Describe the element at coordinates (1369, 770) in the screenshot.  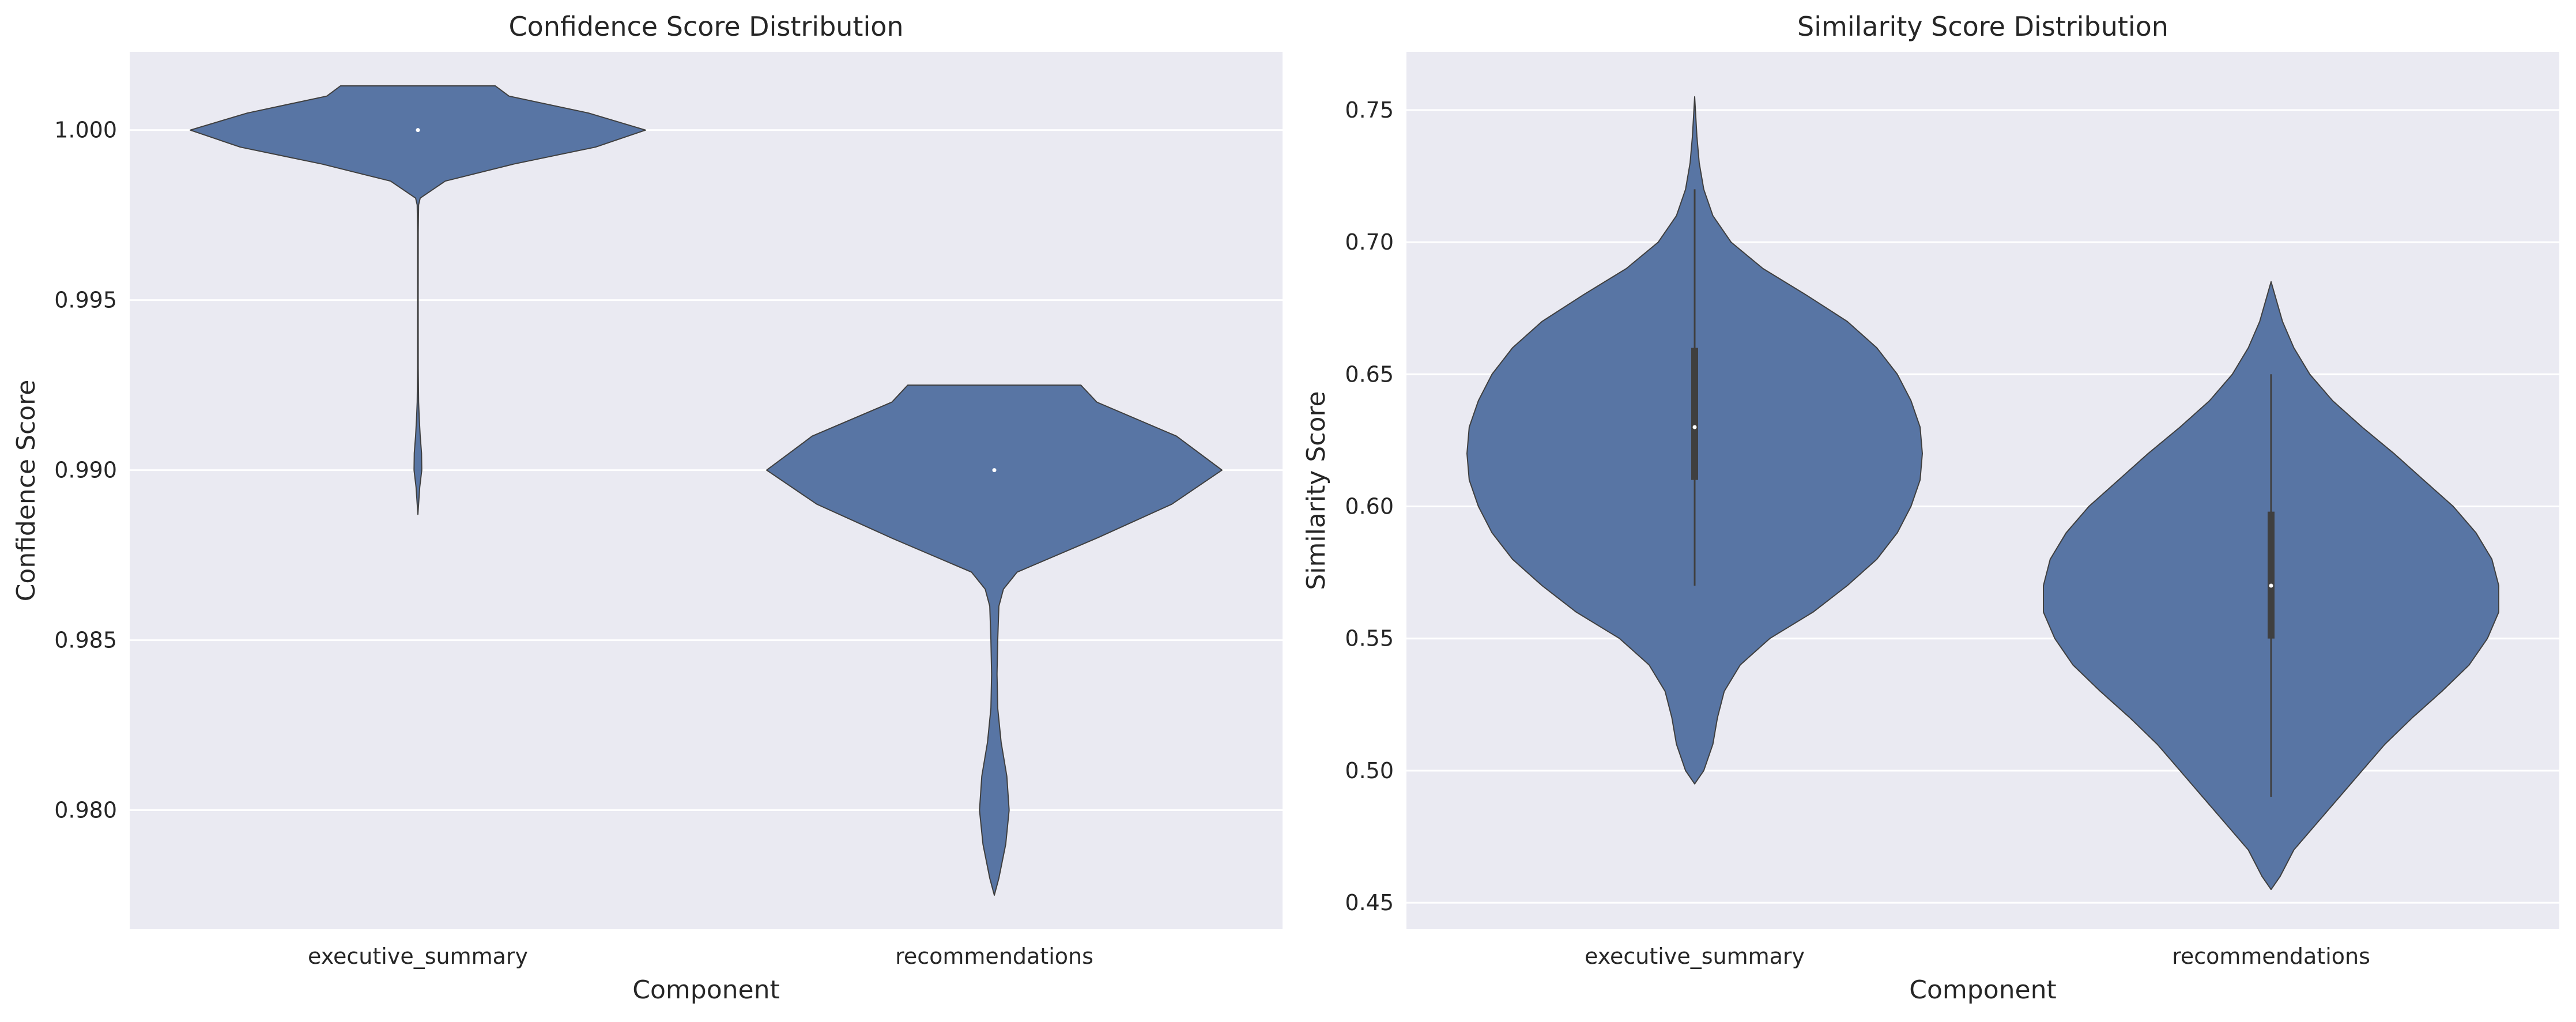
I see `y-tick-label: 0.50` at that location.